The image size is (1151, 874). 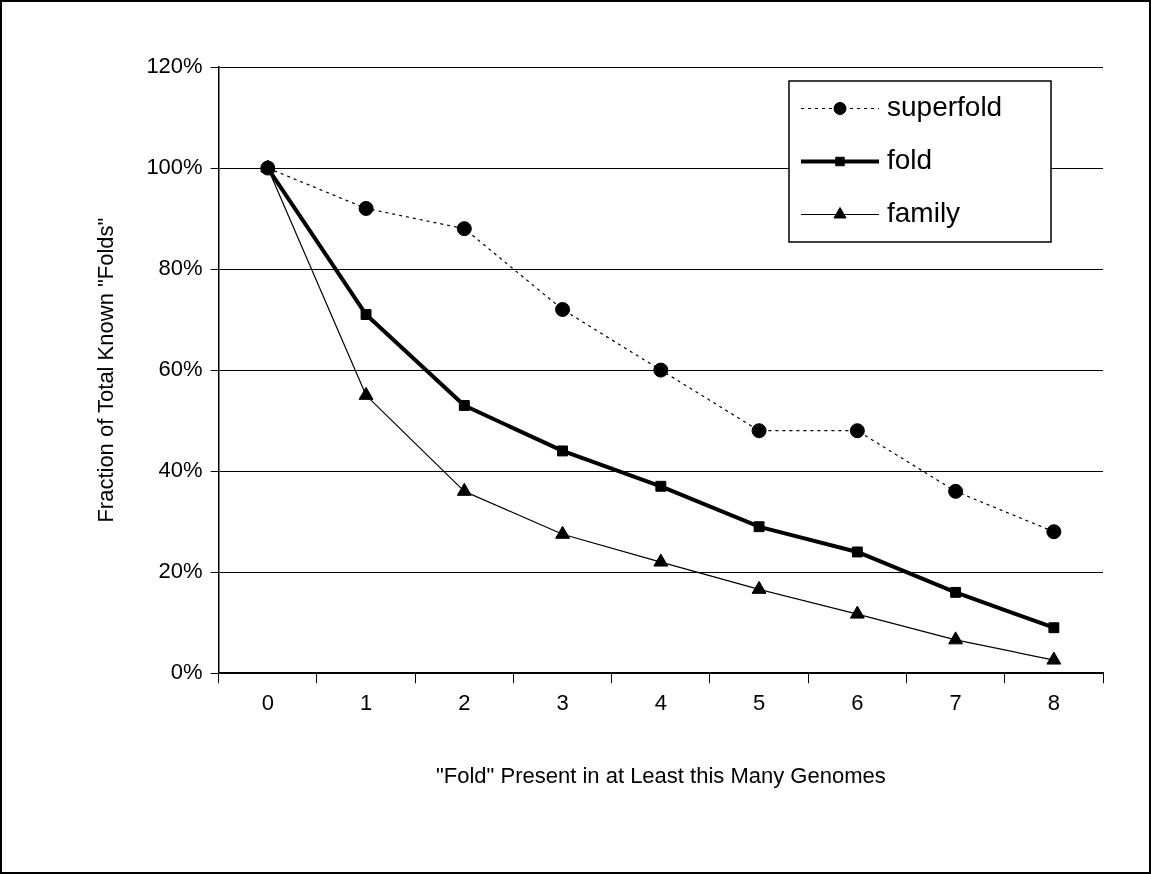 I want to click on y-tick-label: 20%, so click(x=180, y=571).